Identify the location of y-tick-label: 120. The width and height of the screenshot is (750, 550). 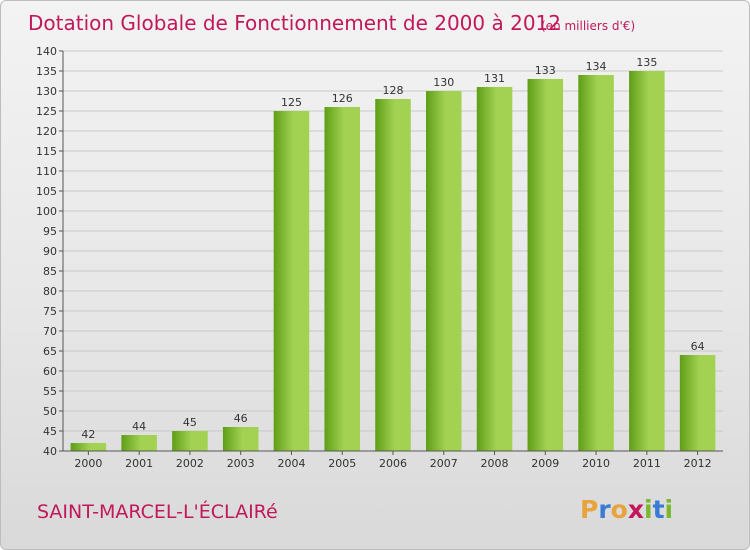
(46, 131).